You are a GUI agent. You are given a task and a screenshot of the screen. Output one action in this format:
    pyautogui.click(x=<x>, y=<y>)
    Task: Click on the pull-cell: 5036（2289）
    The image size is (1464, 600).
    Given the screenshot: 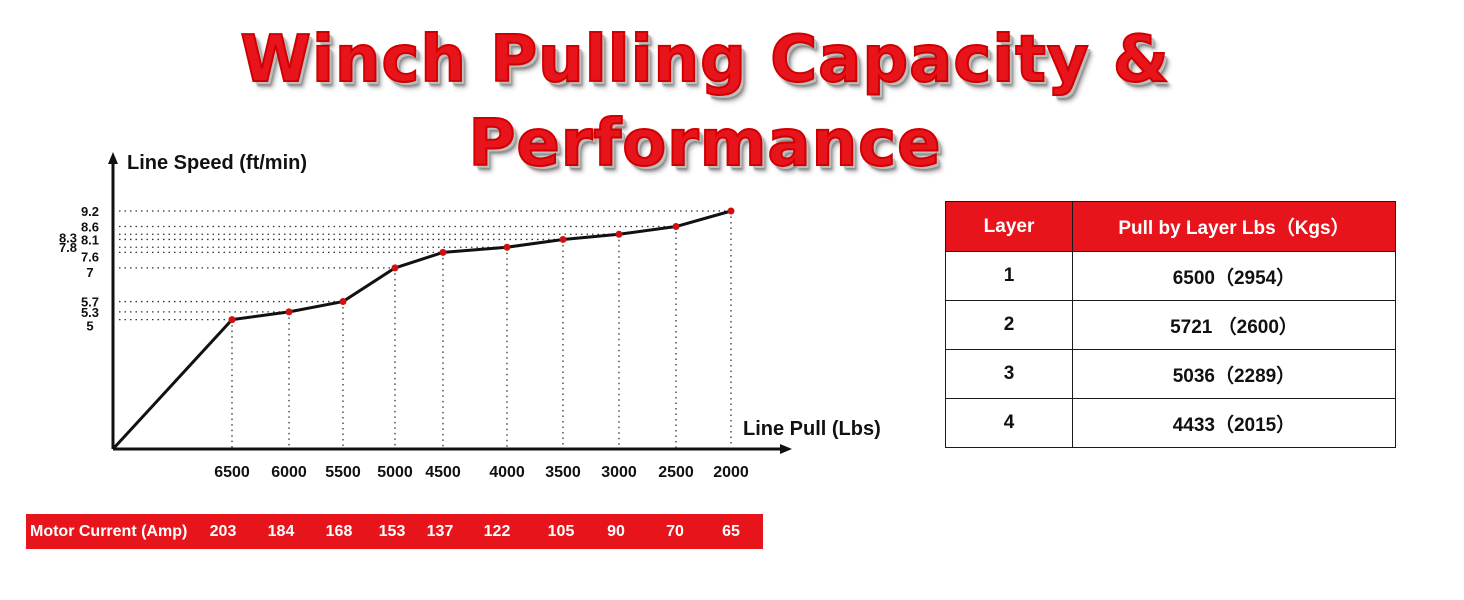 What is the action you would take?
    pyautogui.click(x=1234, y=374)
    